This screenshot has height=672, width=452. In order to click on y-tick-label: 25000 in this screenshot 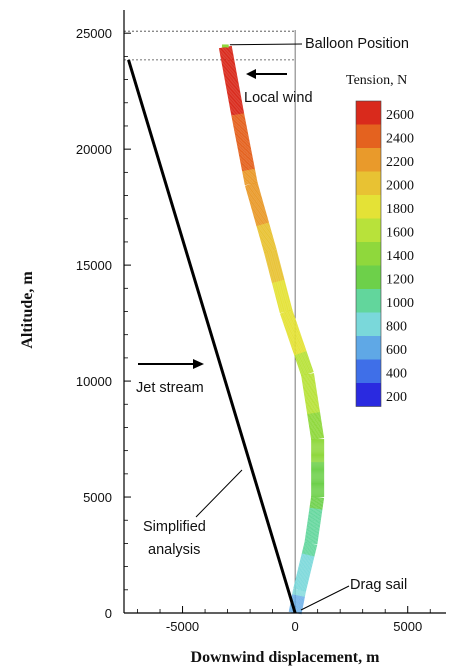, I will do `click(94, 33)`.